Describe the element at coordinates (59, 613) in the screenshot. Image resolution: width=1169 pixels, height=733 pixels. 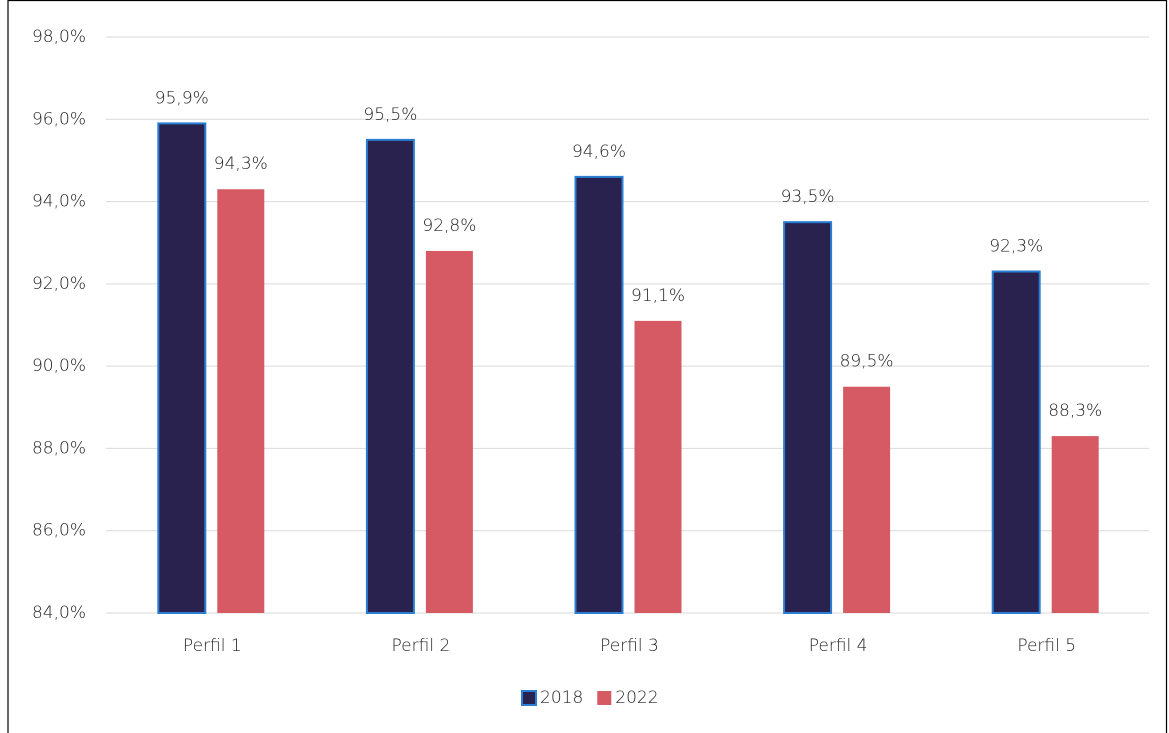
I see `y-tick-label: 84,0%` at that location.